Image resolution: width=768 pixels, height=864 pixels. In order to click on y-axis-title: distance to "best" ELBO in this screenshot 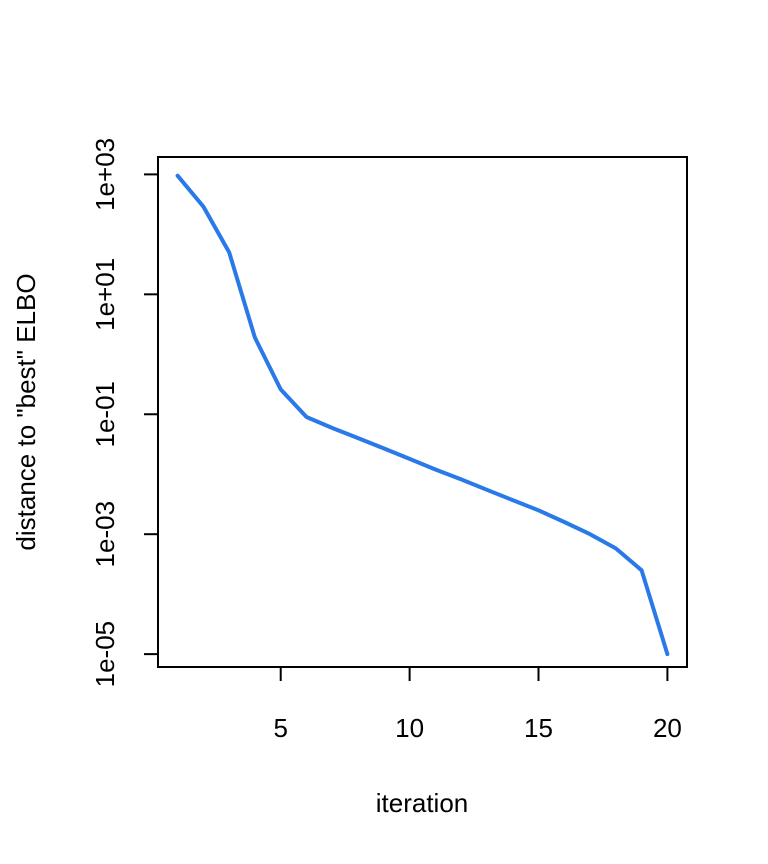, I will do `click(26, 411)`.